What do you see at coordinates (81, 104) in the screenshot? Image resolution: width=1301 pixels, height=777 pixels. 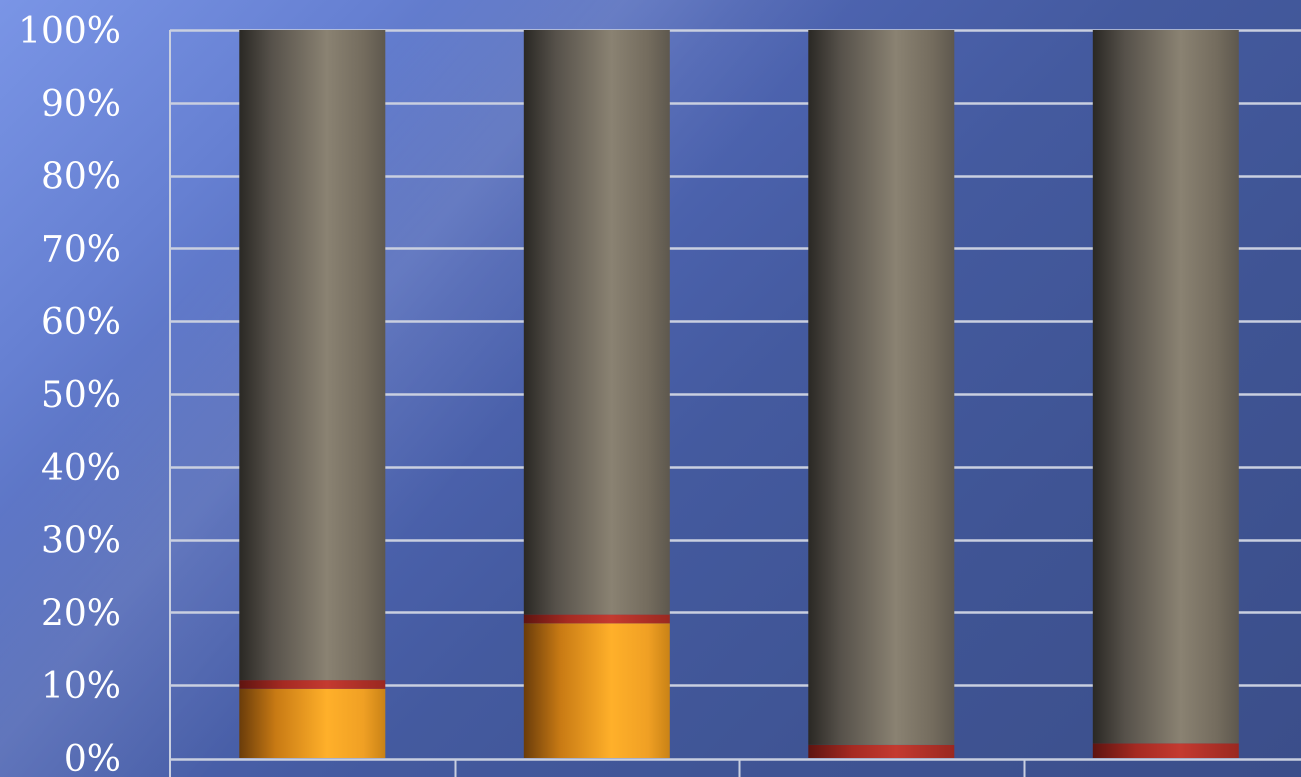 I see `y-tick-label: 90%` at bounding box center [81, 104].